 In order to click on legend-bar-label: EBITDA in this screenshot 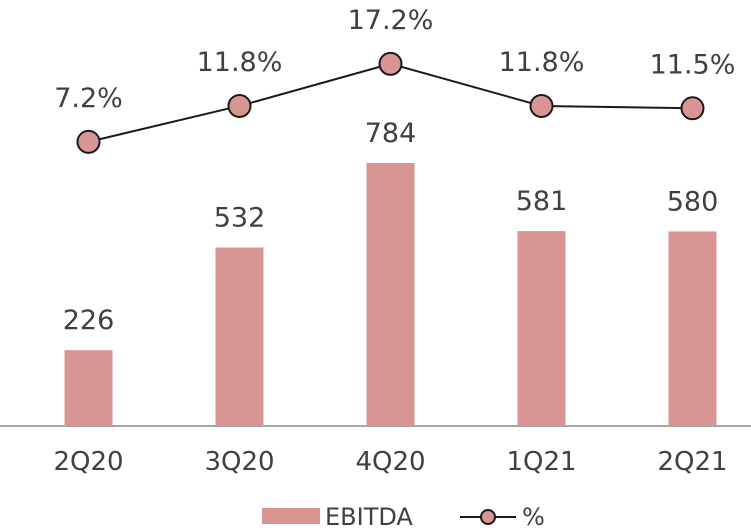, I will do `click(369, 516)`.